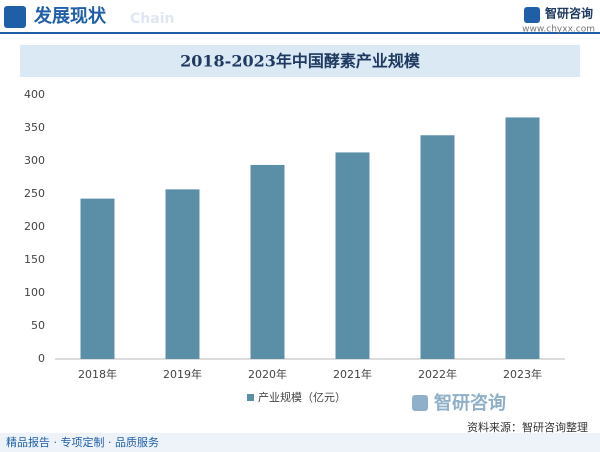 The width and height of the screenshot is (600, 452). I want to click on y-tick-label: 400, so click(34, 94).